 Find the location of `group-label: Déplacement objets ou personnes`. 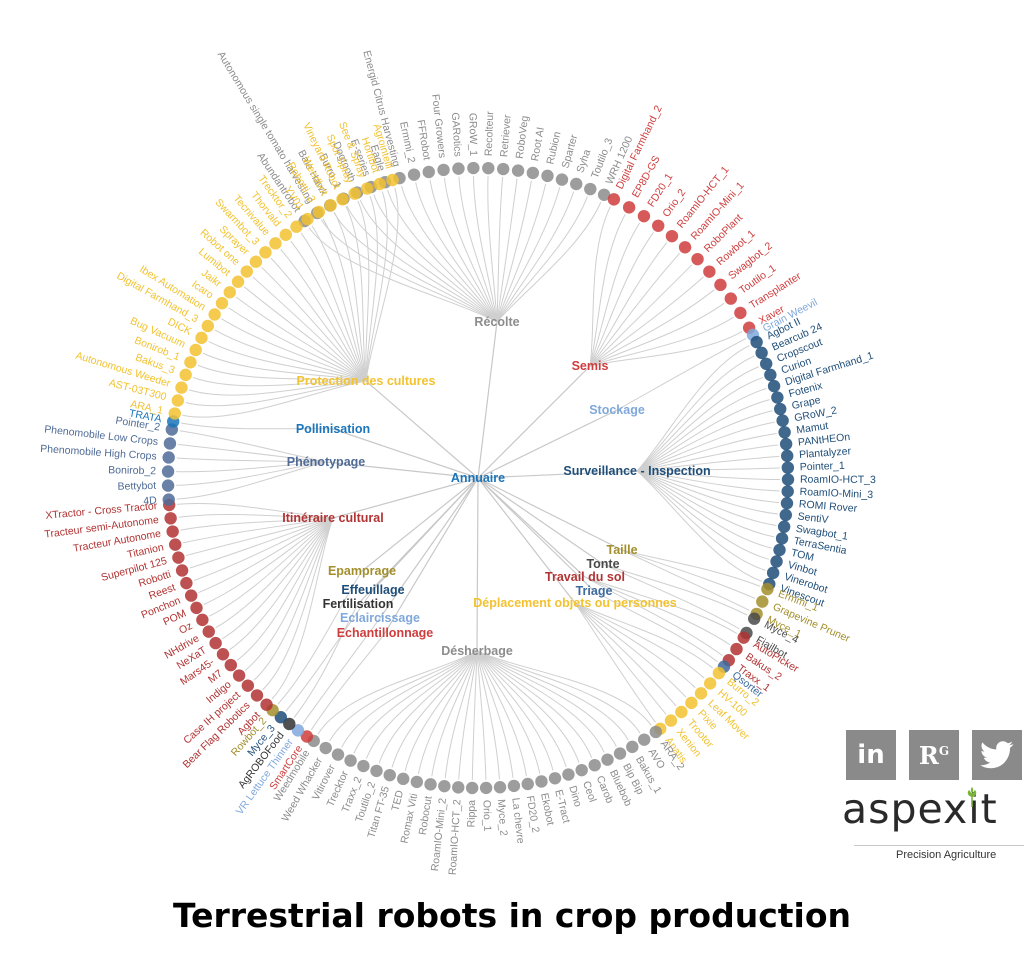

group-label: Déplacement objets ou personnes is located at coordinates (575, 603).